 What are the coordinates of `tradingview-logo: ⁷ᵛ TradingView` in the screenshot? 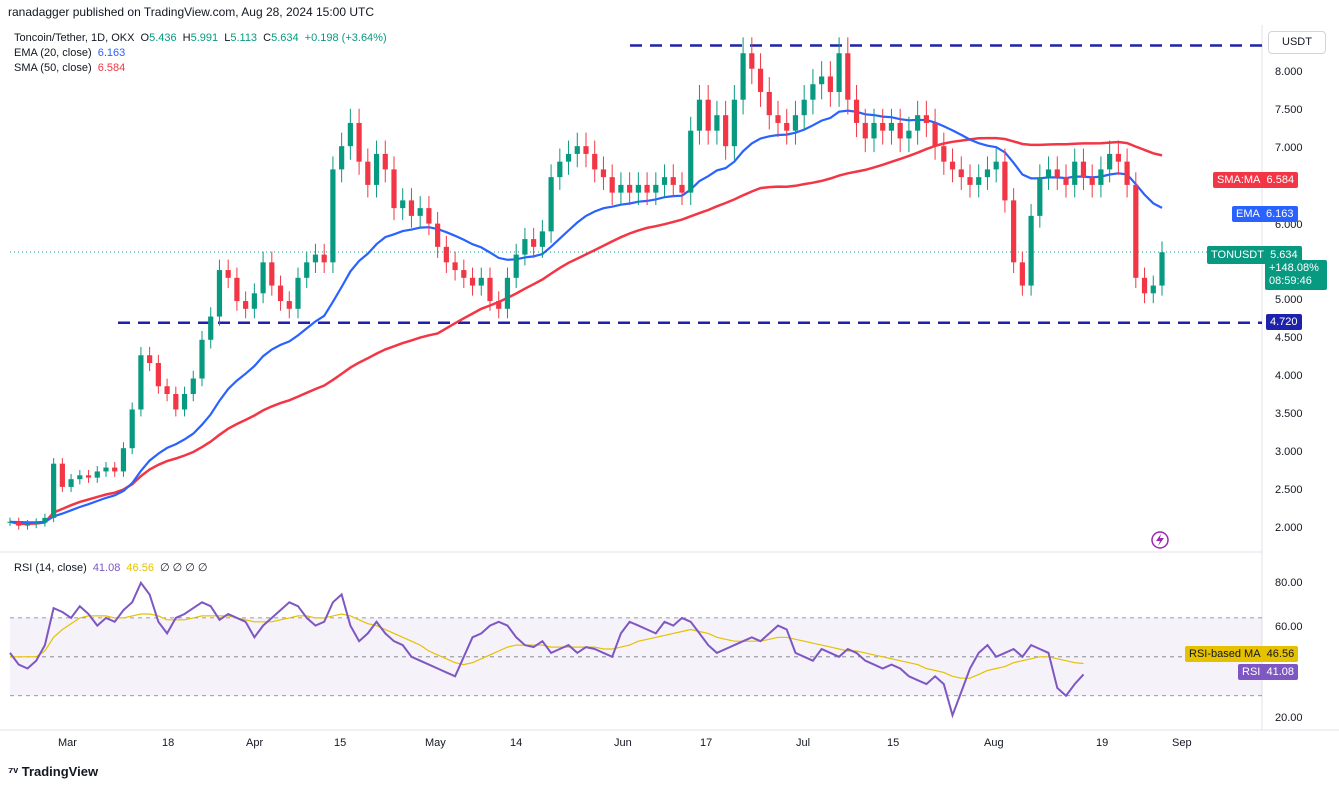 It's located at (53, 771).